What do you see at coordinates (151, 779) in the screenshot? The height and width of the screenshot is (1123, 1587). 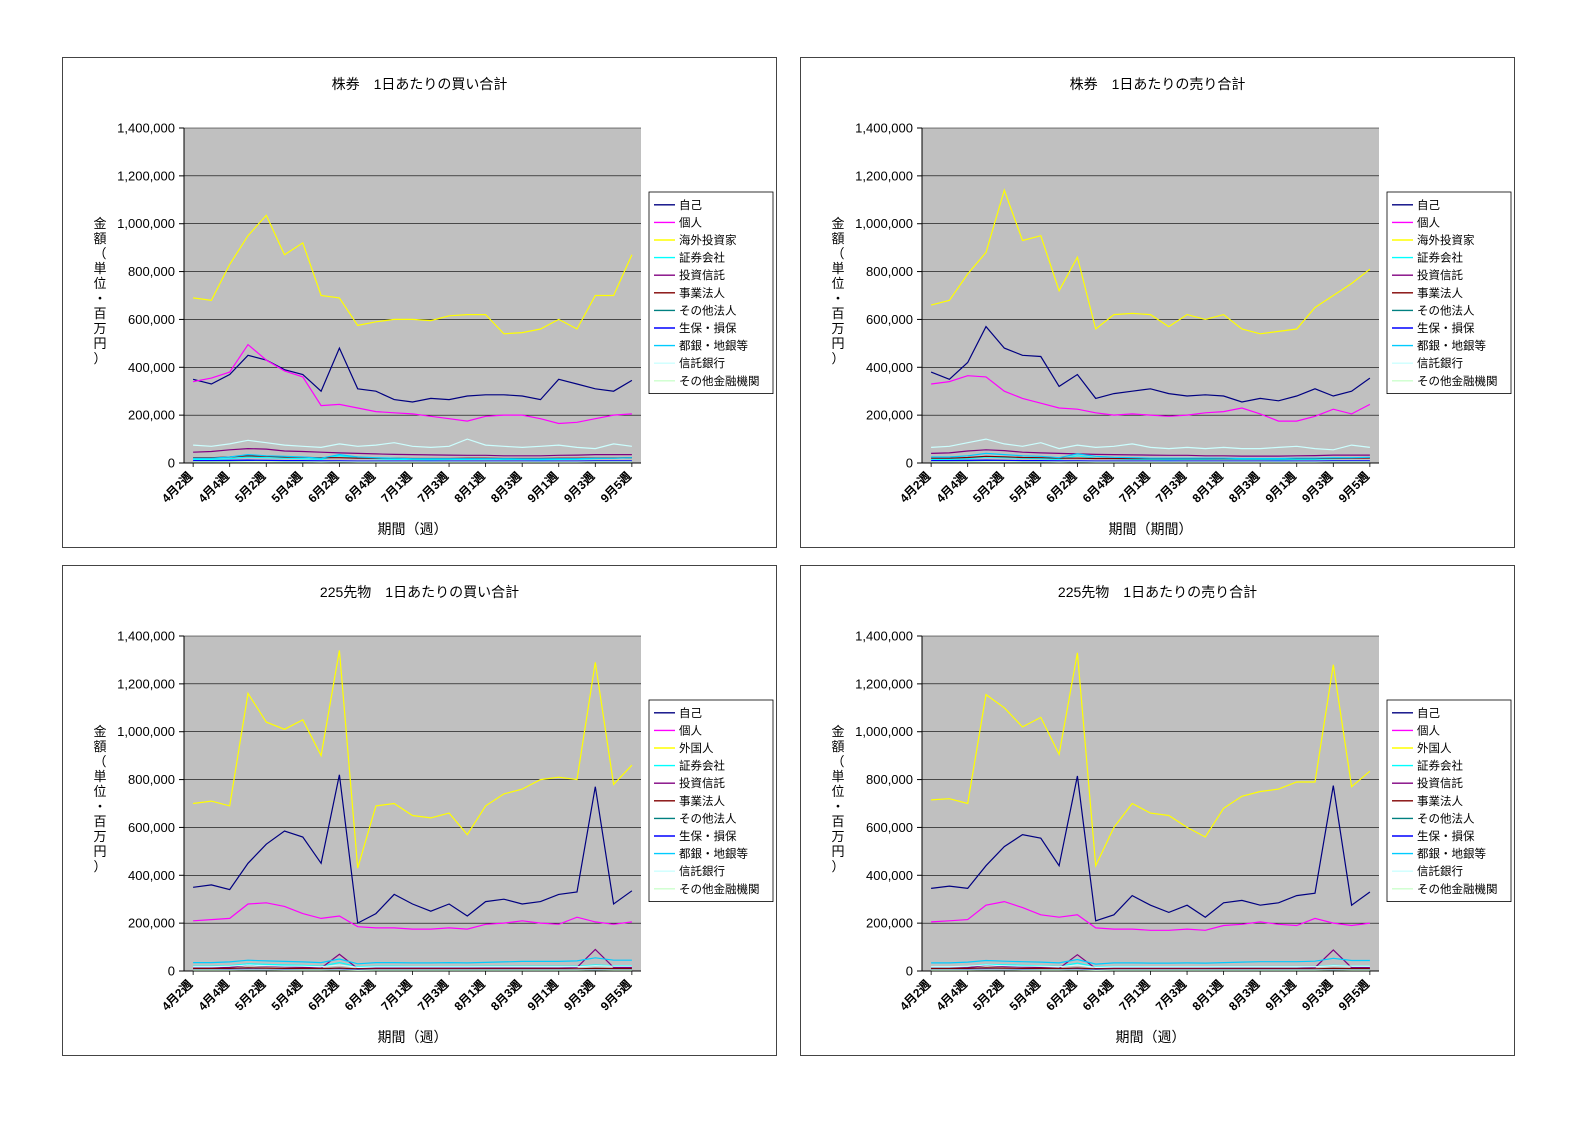 I see `y-tick-label: 800,000` at bounding box center [151, 779].